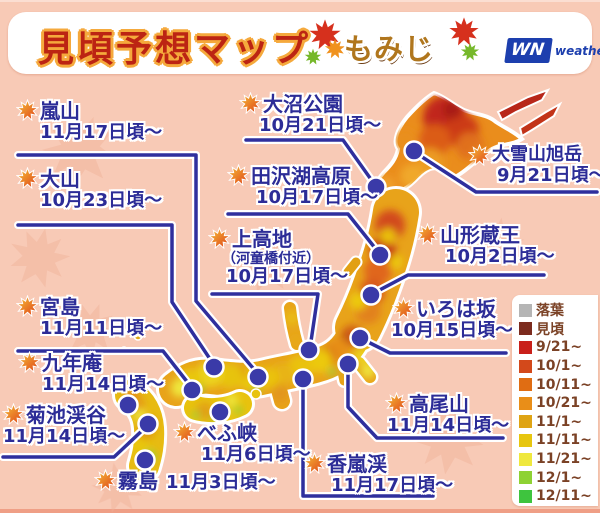 The height and width of the screenshot is (513, 600). I want to click on dot-kirishima, so click(145, 460).